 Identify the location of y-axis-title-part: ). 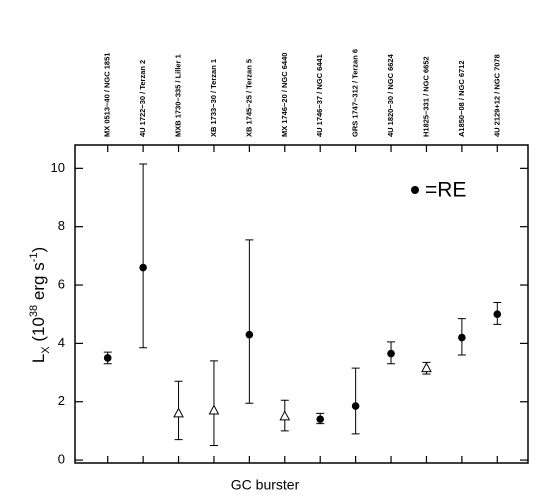
(38, 250).